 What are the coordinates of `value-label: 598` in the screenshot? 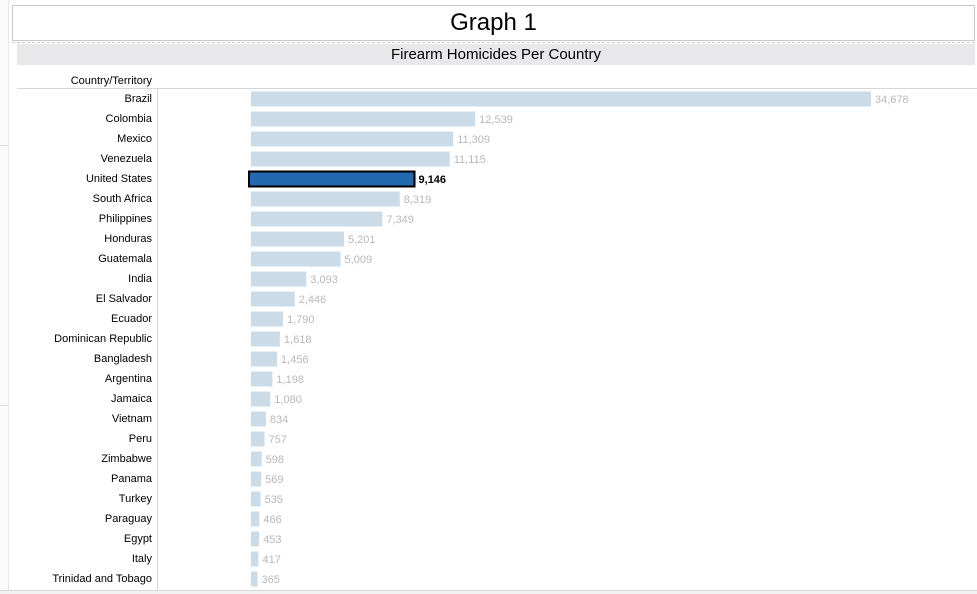 It's located at (275, 460).